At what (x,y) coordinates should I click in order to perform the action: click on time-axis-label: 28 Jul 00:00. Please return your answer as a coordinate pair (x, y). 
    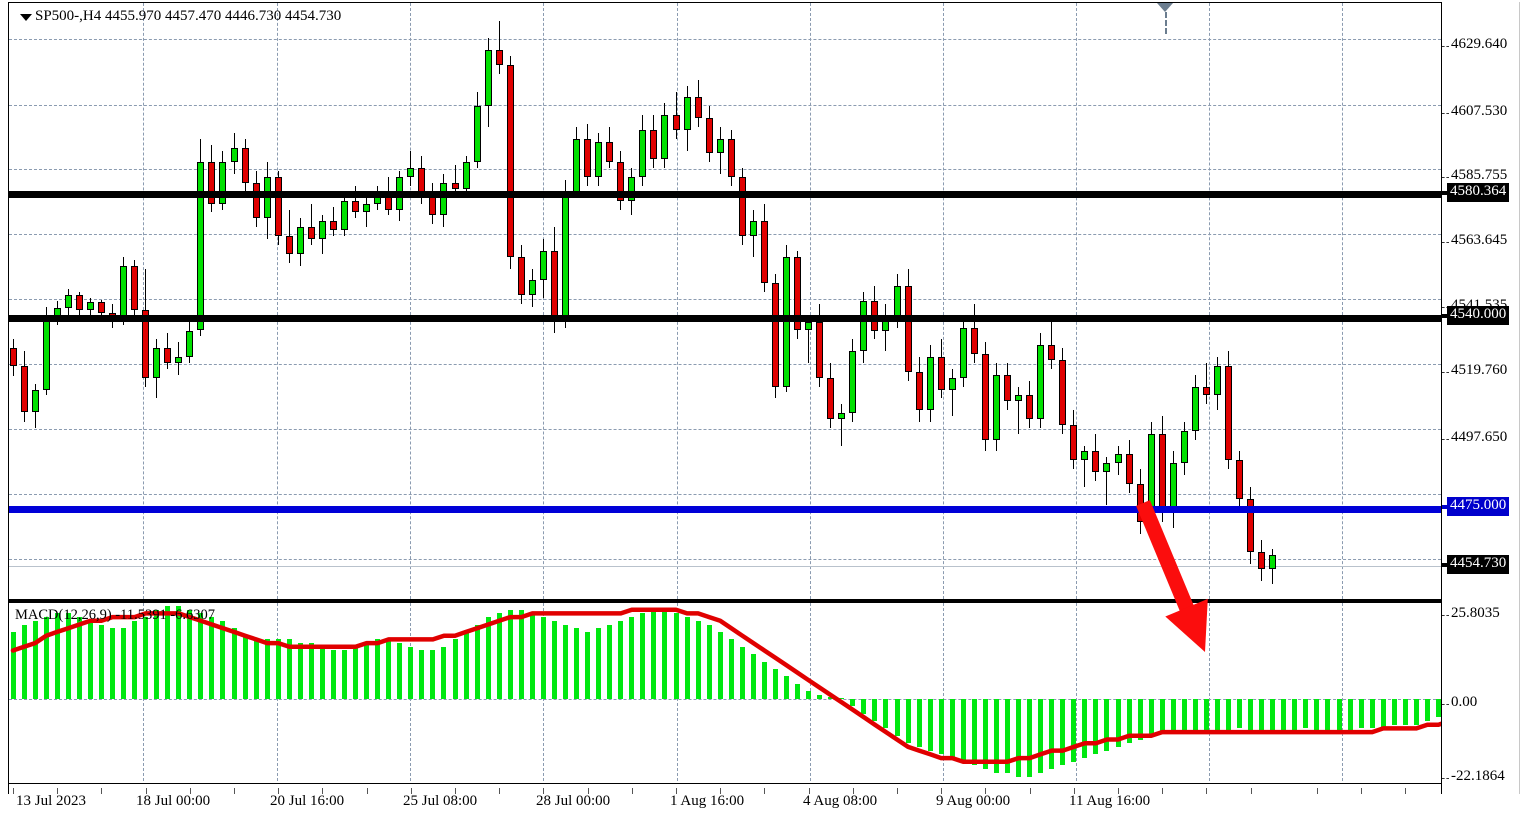
    Looking at the image, I should click on (573, 801).